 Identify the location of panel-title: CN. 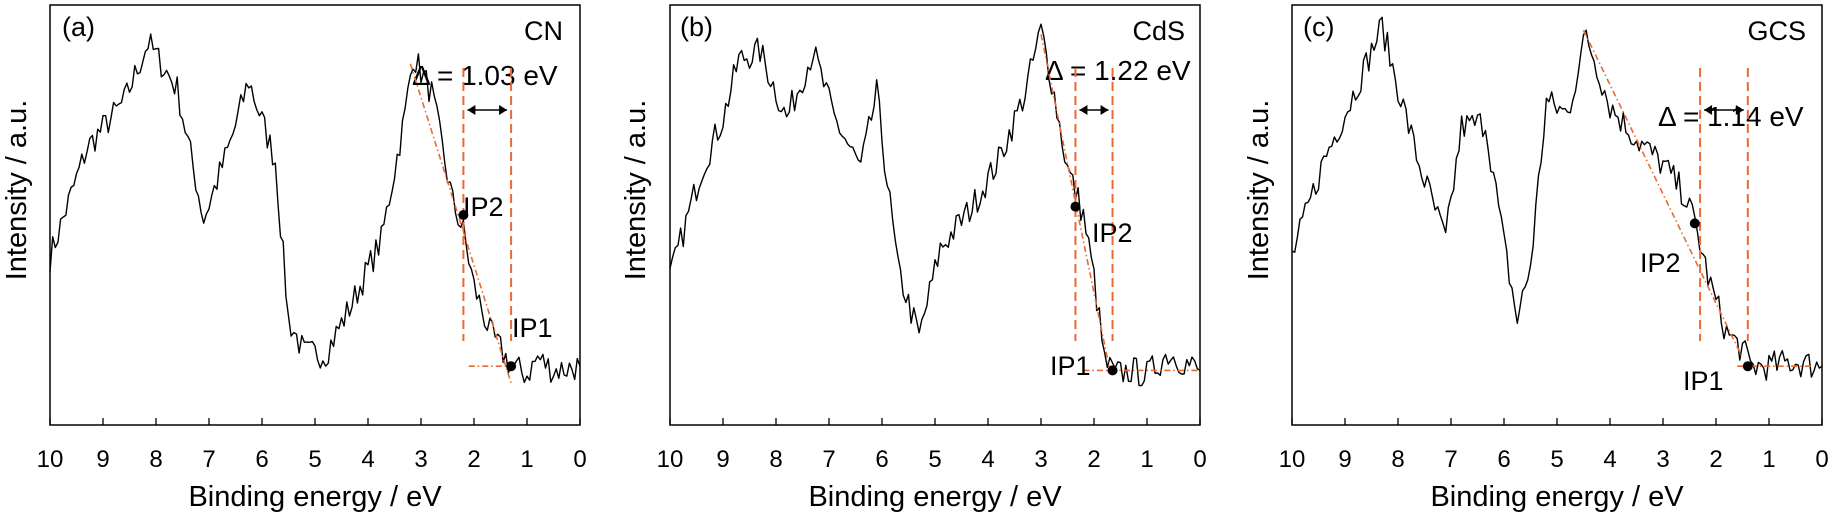
(543, 31).